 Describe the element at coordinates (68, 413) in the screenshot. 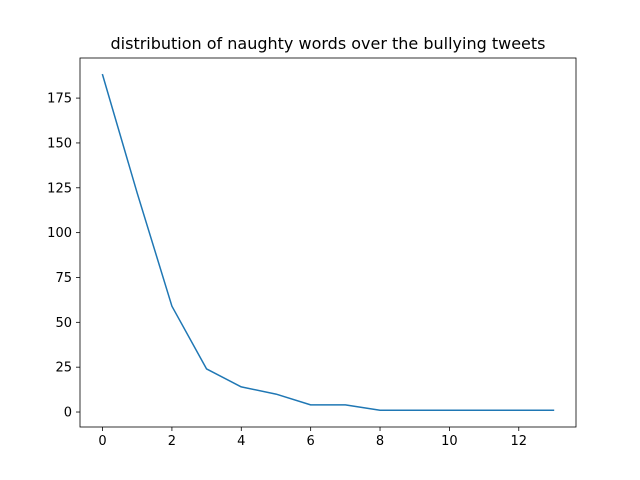

I see `y-tick-label: 0` at that location.